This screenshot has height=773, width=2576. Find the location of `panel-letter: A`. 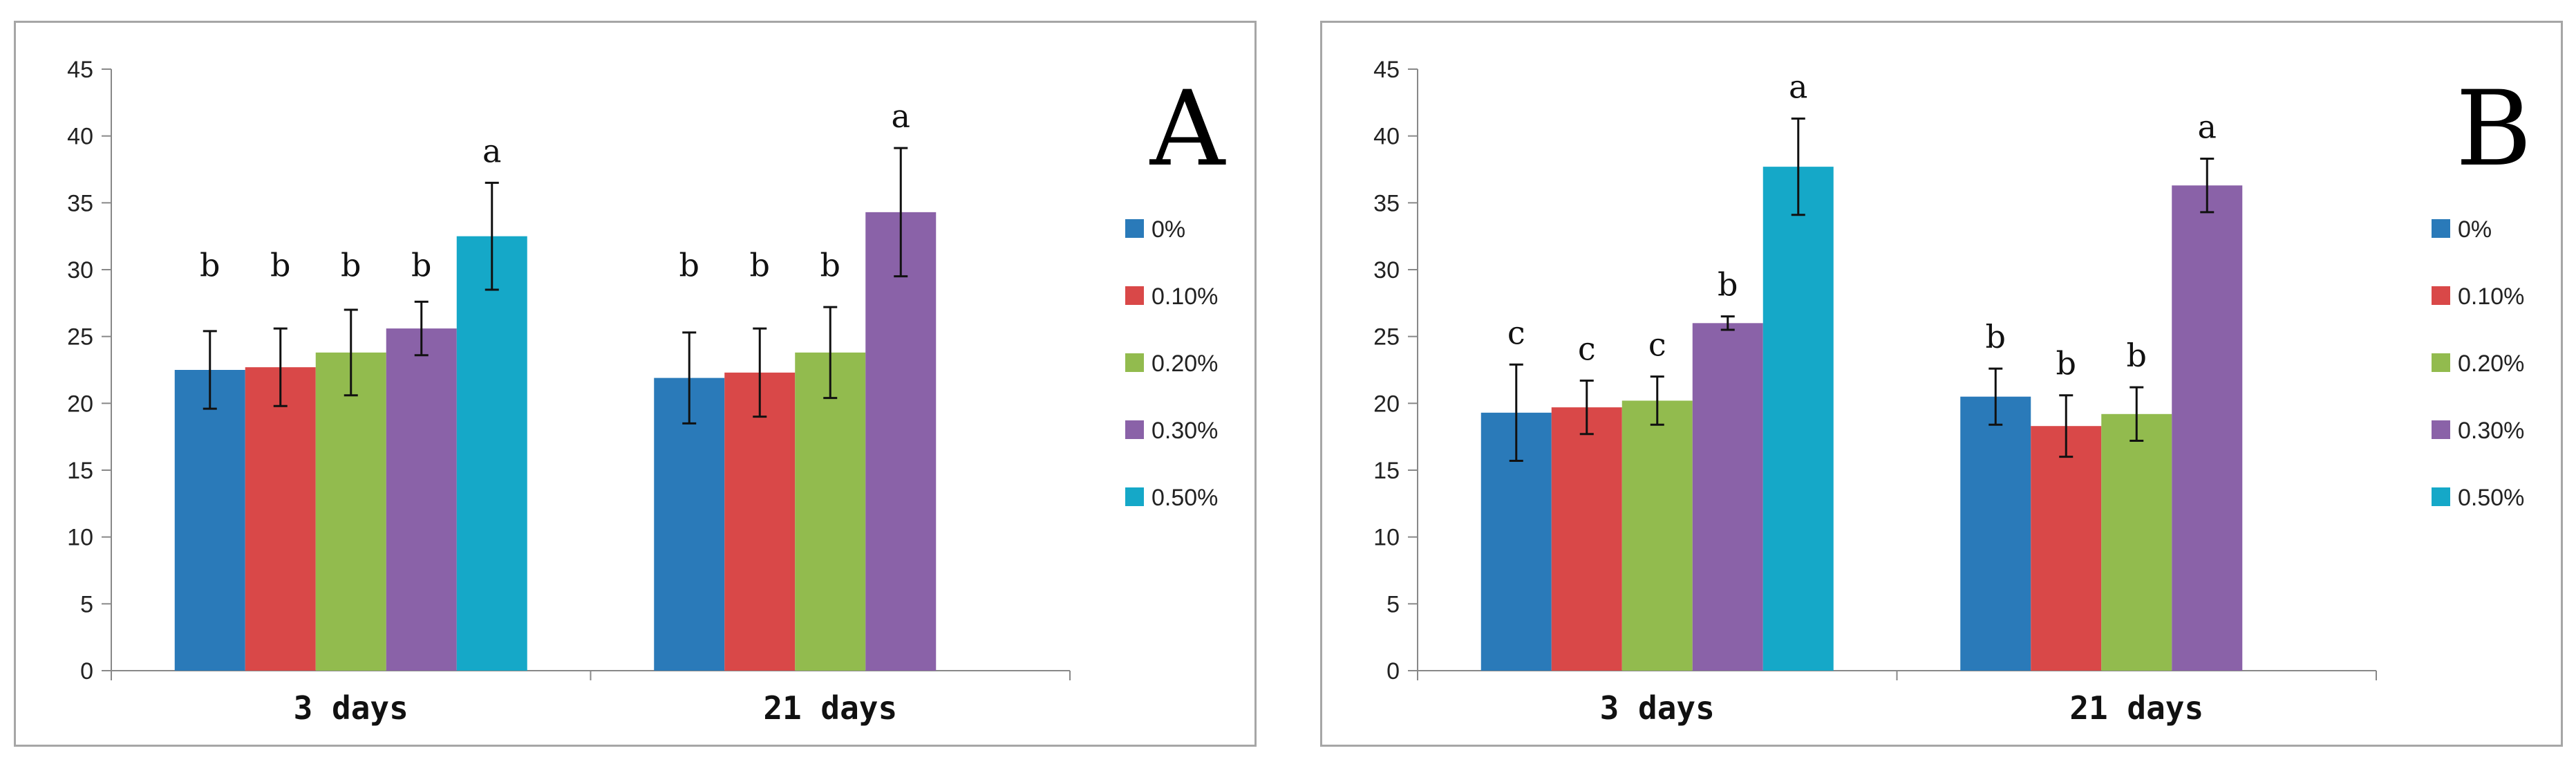

panel-letter: A is located at coordinates (1187, 129).